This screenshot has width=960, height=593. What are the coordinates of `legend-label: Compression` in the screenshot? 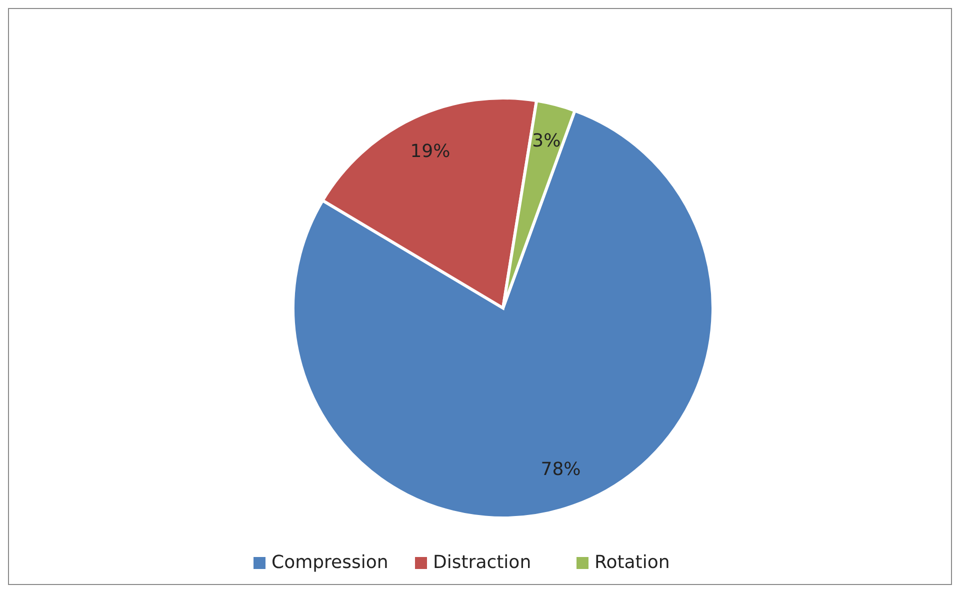 It's located at (330, 562).